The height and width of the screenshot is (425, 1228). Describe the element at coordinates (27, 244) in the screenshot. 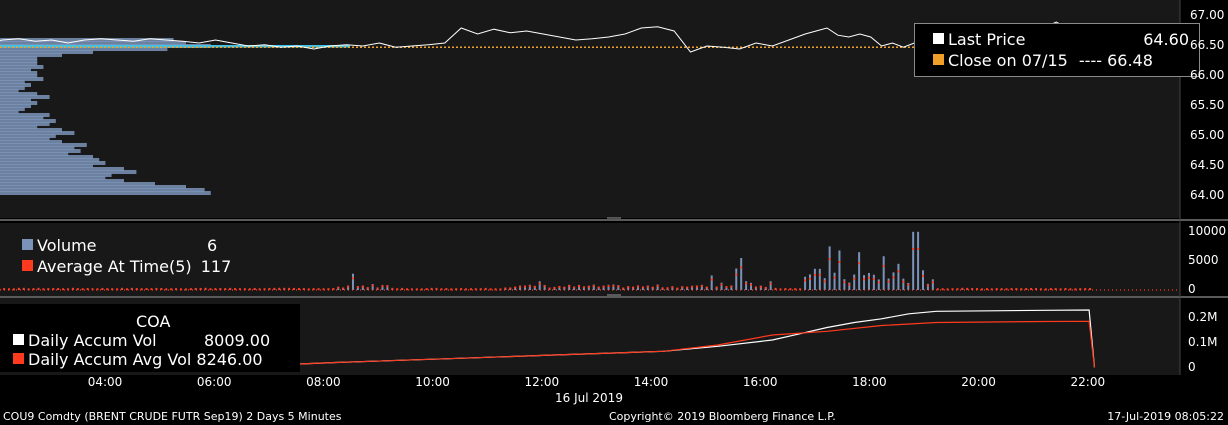

I see `blue-swatch-icon` at that location.